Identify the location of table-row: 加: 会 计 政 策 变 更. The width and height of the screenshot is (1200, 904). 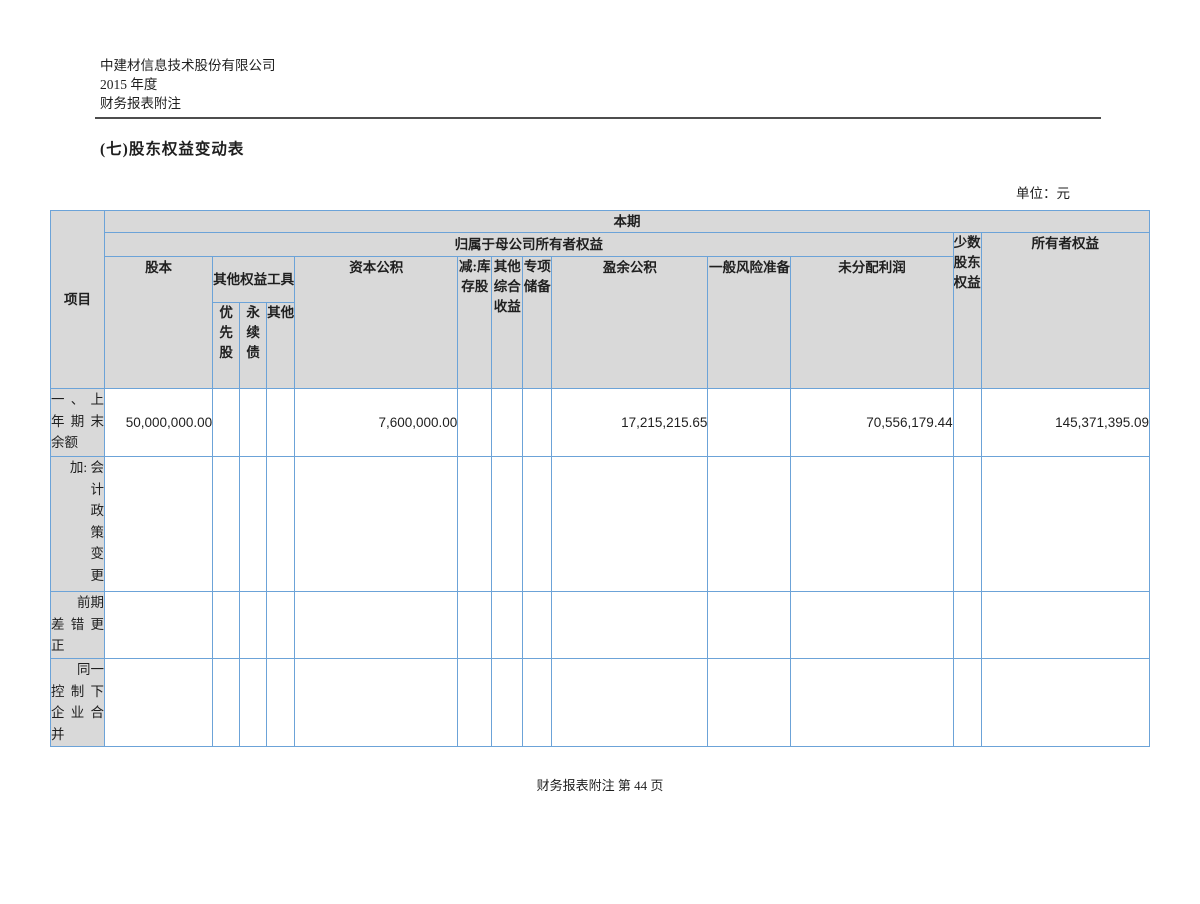
(600, 524).